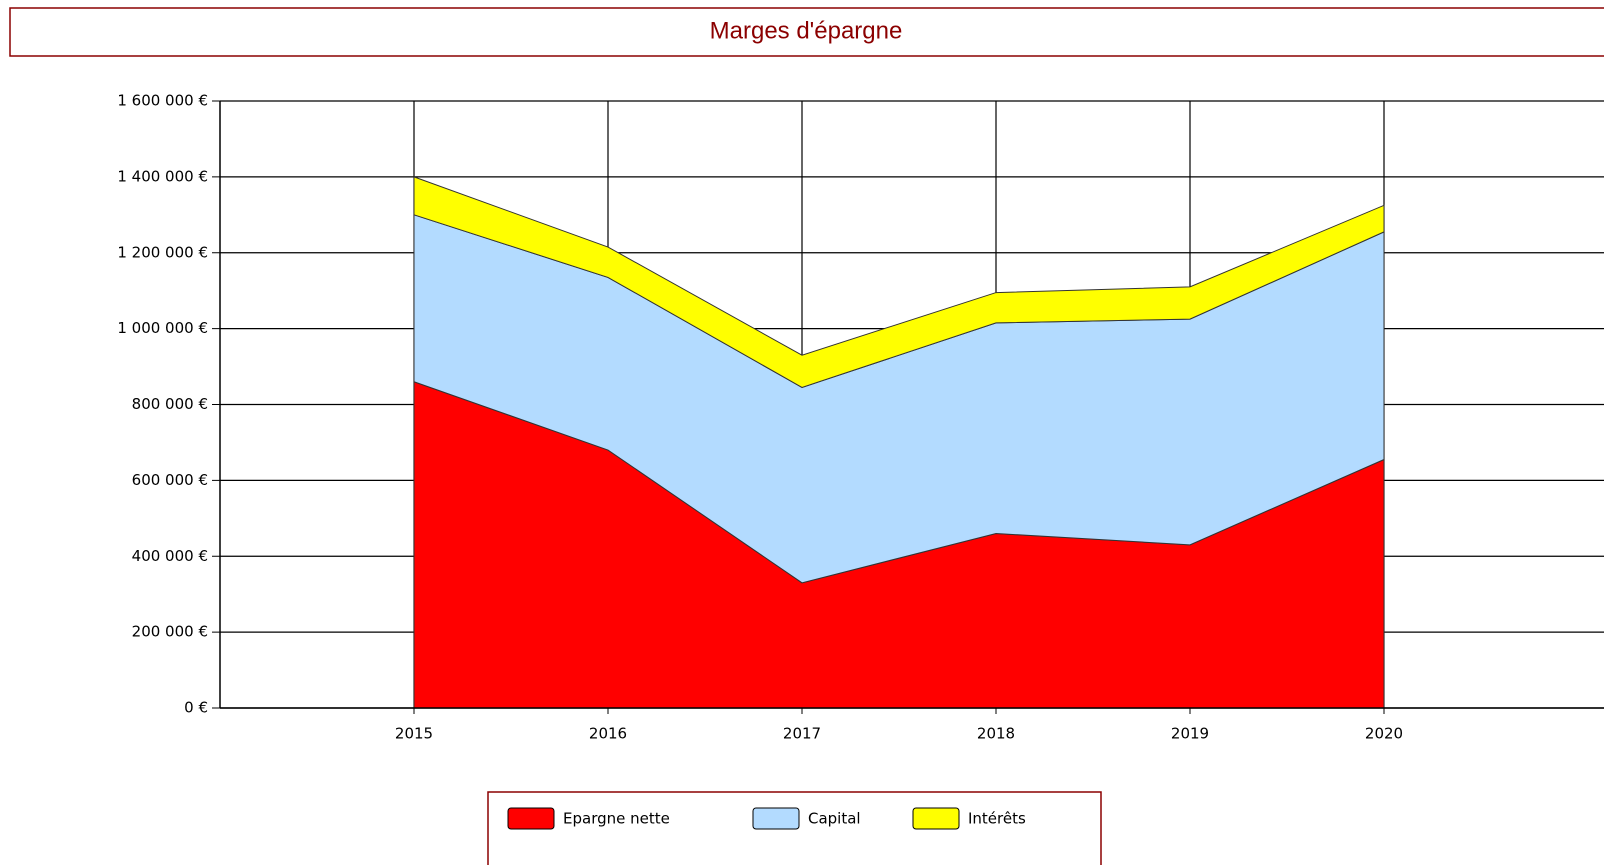 Image resolution: width=1604 pixels, height=865 pixels. What do you see at coordinates (170, 556) in the screenshot?
I see `y-tick-label: 400 000 €` at bounding box center [170, 556].